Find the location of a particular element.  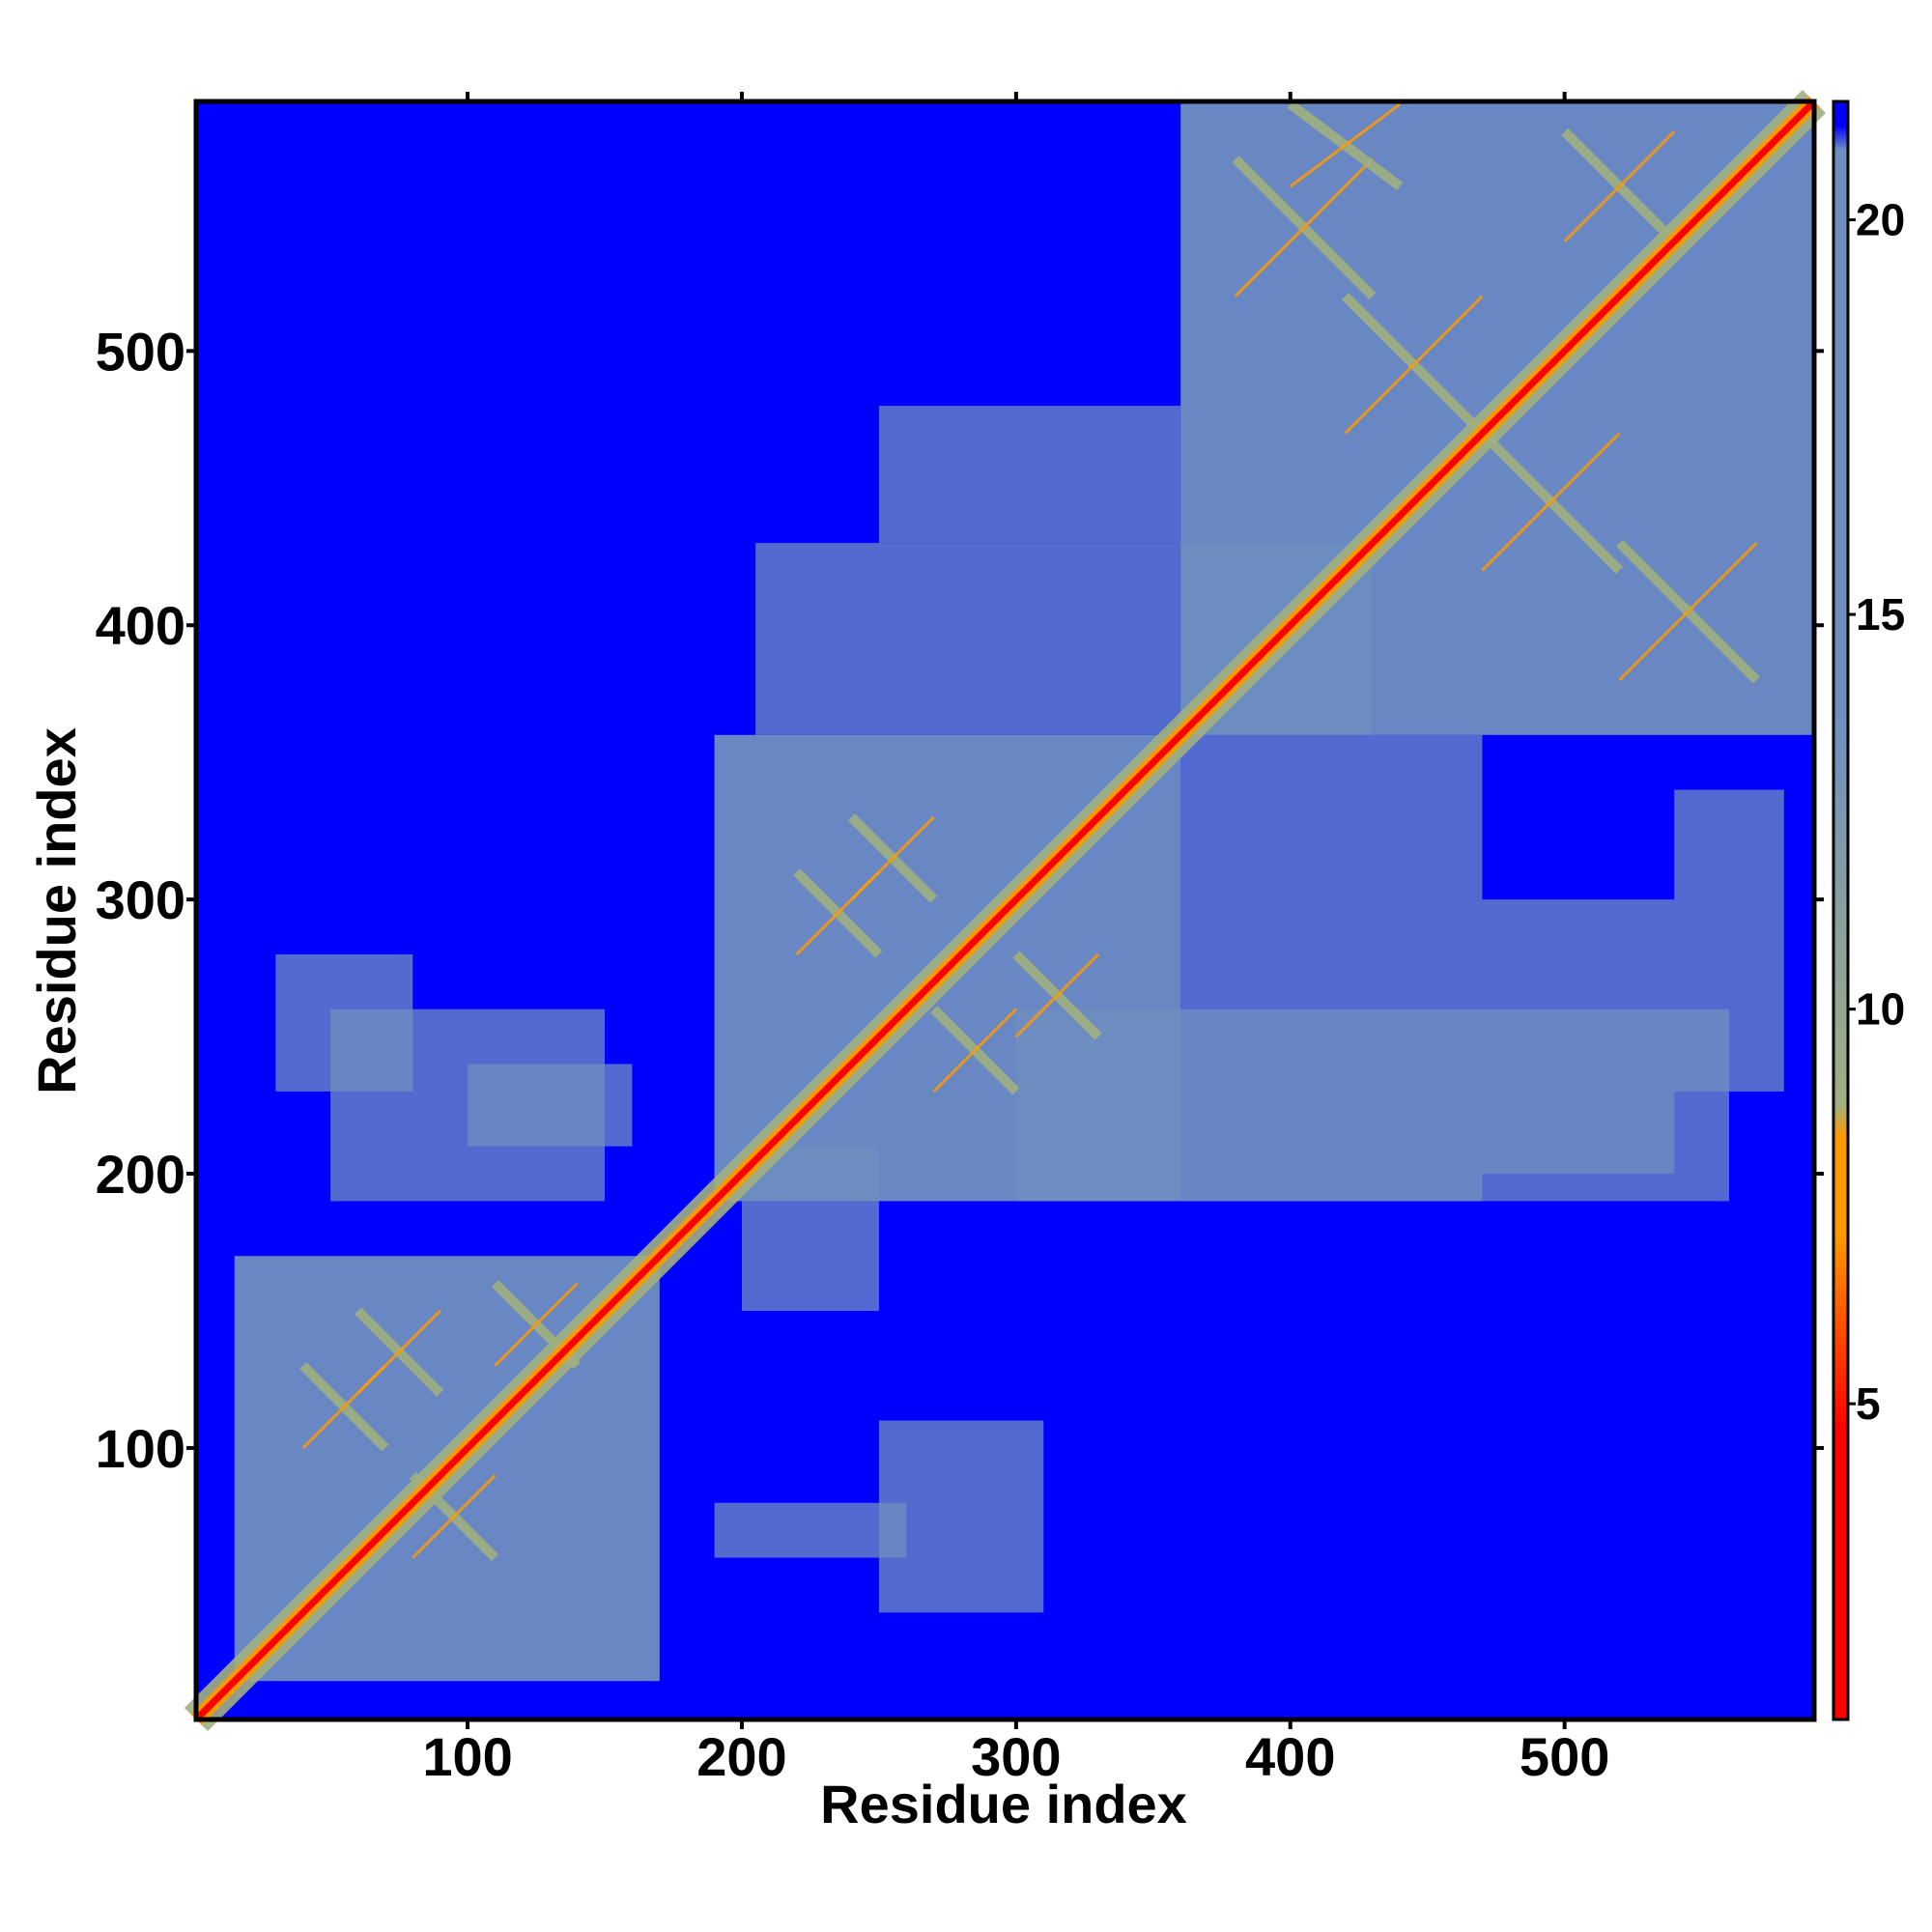

x-tick-label: 200 is located at coordinates (741, 1756).